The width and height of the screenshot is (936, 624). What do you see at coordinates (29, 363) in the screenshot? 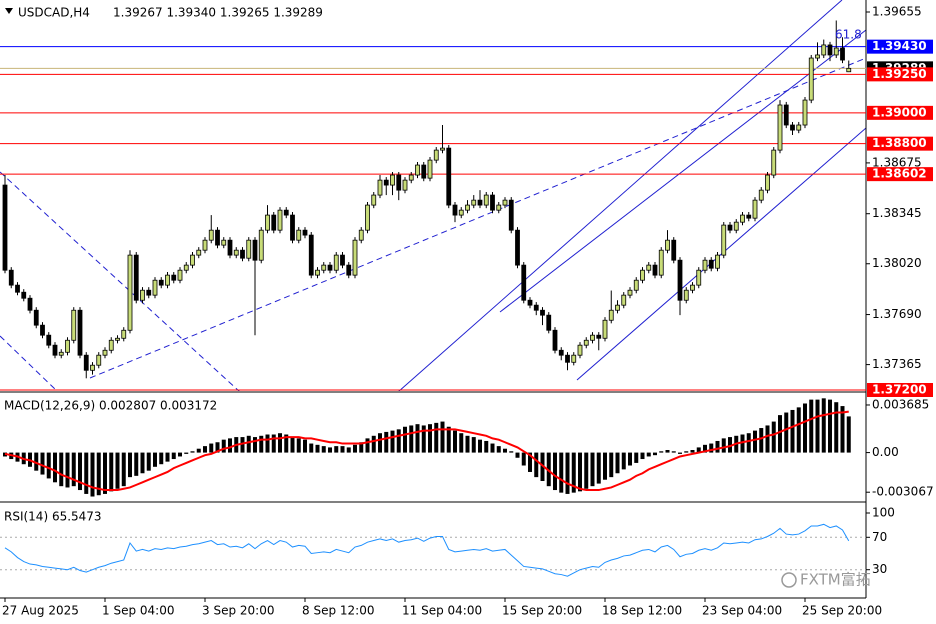
I see `trend-line` at bounding box center [29, 363].